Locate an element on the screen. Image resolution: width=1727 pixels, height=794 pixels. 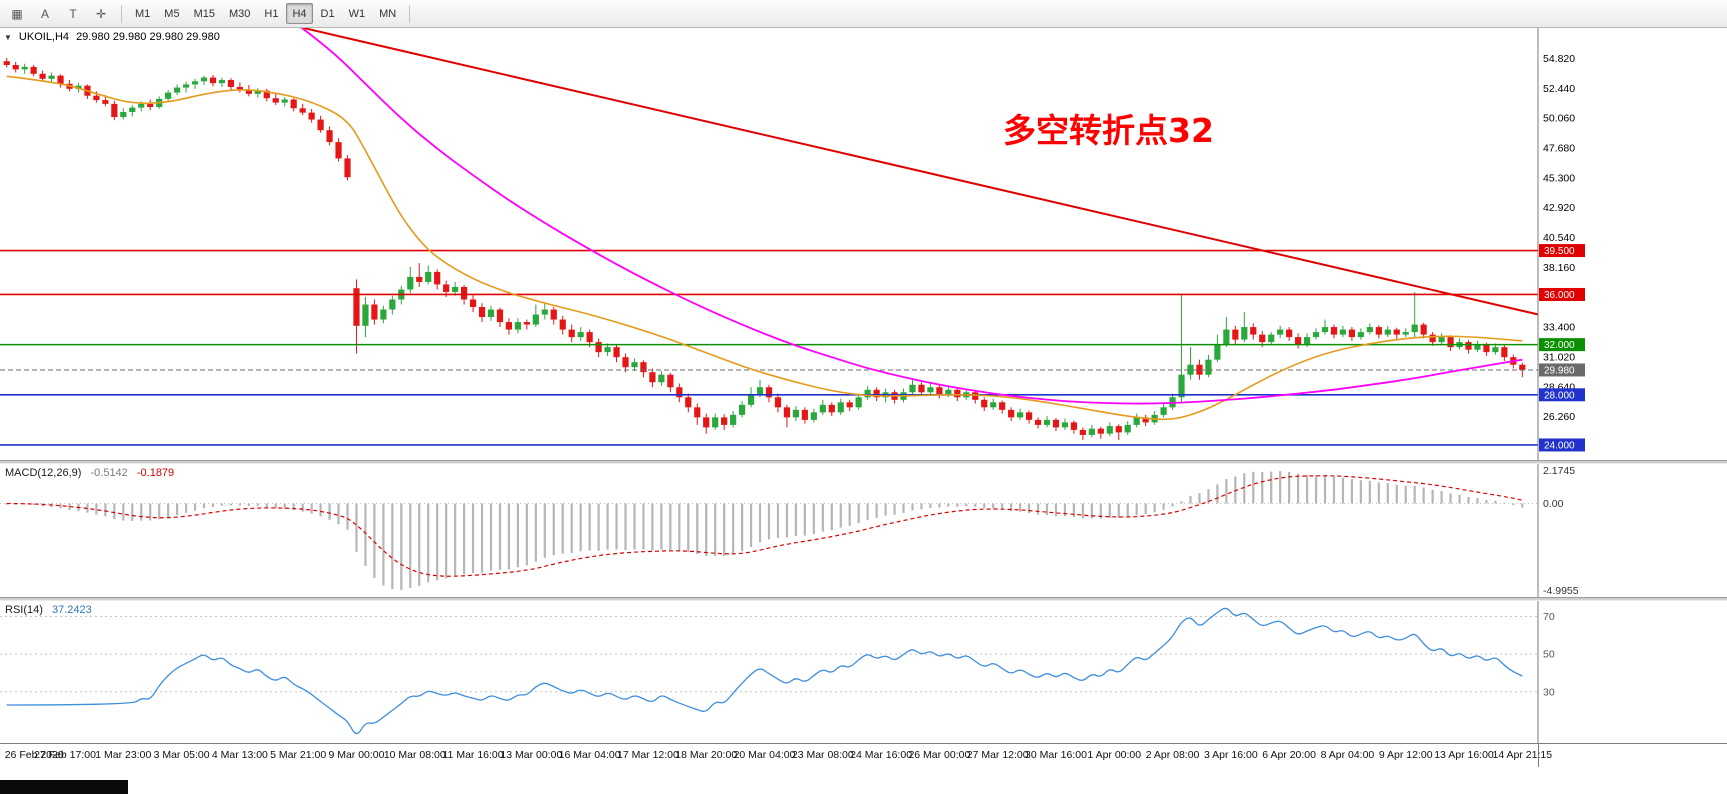
panel-splitter-rsi is located at coordinates (863, 599).